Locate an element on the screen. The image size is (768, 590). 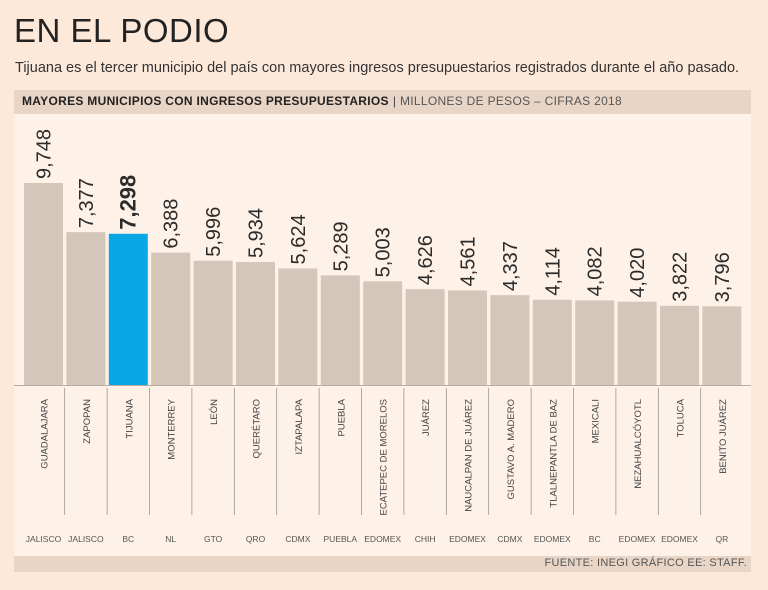
category-label-3: TIJUANA is located at coordinates (129, 418).